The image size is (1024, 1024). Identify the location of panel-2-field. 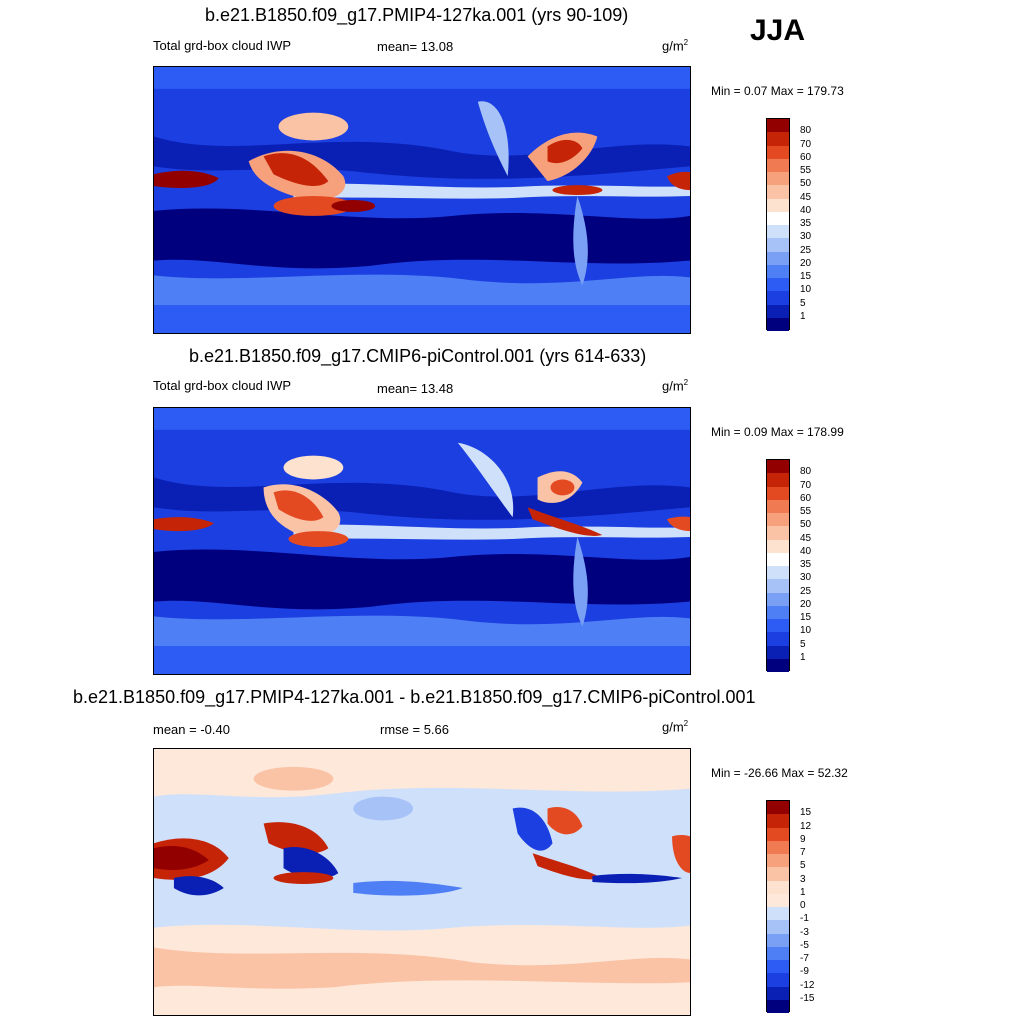
(422, 541).